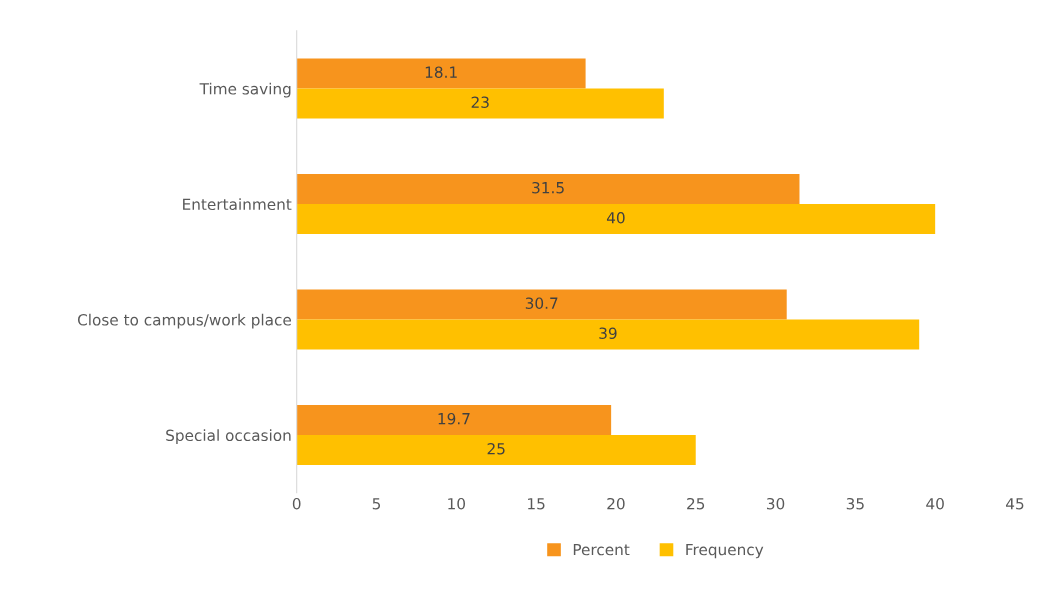  Describe the element at coordinates (245, 90) in the screenshot. I see `y-tick-label: Time saving` at that location.